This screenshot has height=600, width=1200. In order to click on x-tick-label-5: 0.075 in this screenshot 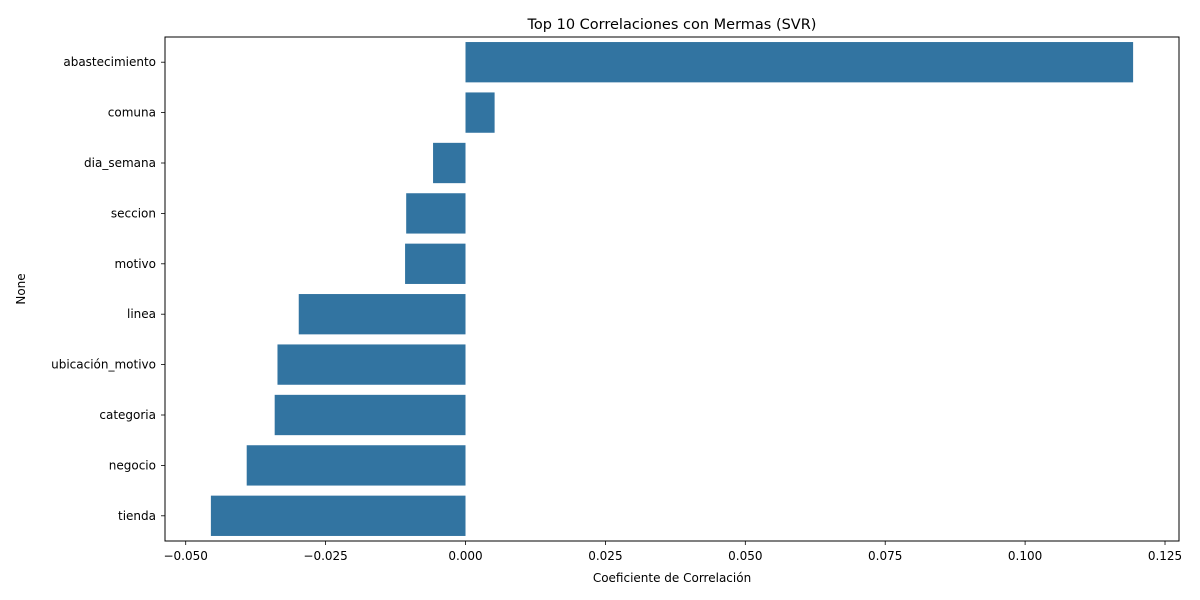, I will do `click(885, 556)`.